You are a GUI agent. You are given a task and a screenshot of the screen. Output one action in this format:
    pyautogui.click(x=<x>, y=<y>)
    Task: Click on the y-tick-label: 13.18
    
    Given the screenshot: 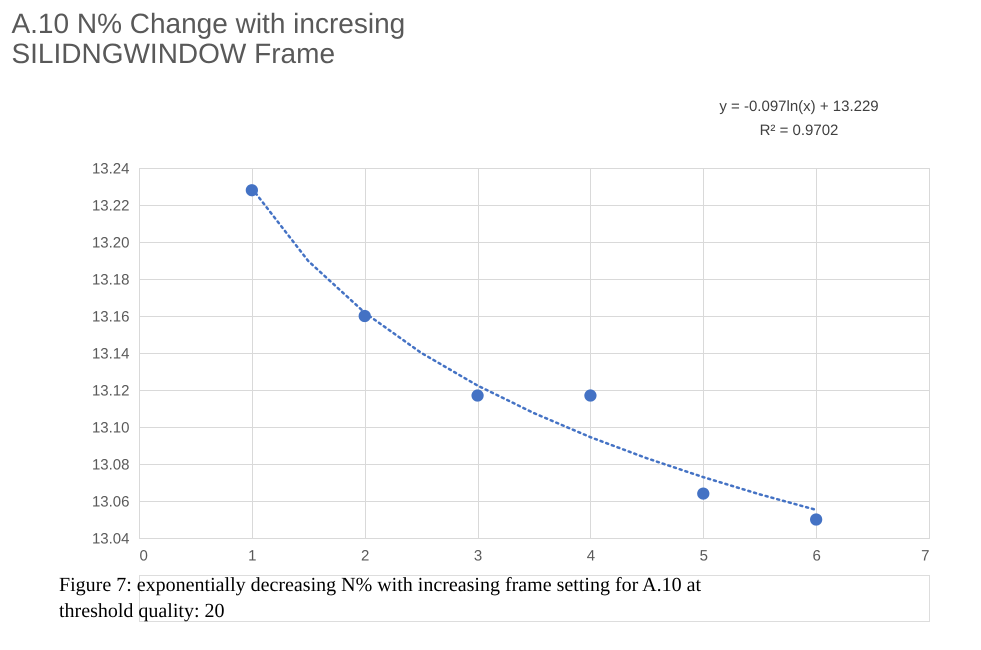 What is the action you would take?
    pyautogui.click(x=111, y=280)
    